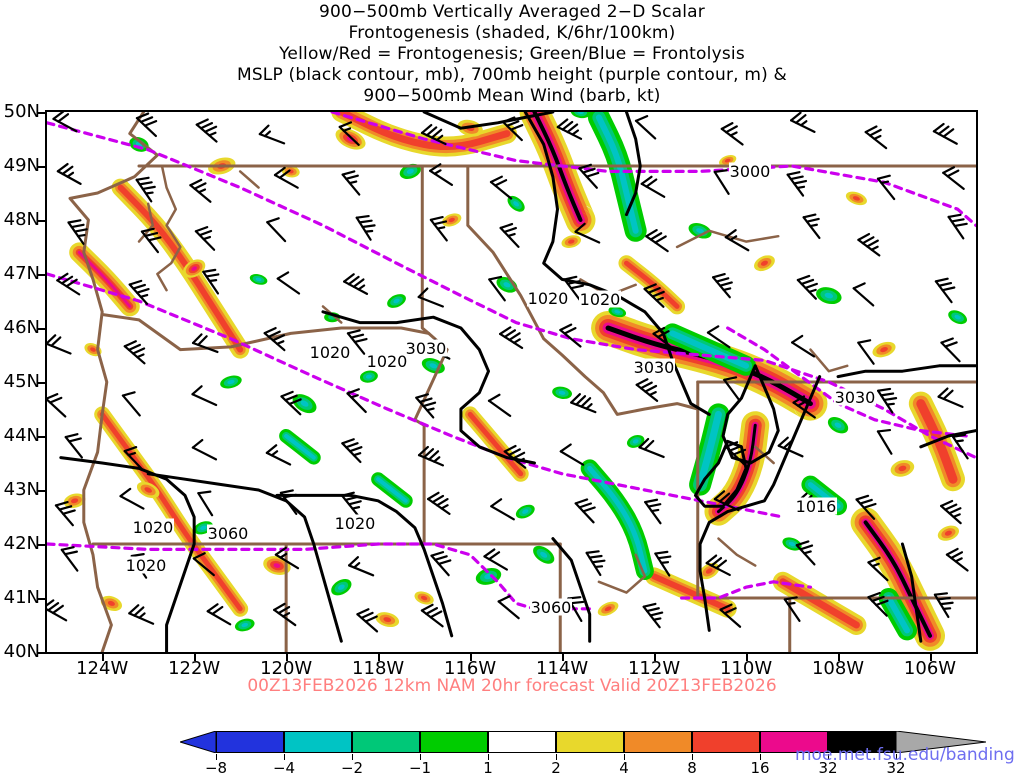 This screenshot has height=777, width=1024. Describe the element at coordinates (692, 768) in the screenshot. I see `colorbar-label-7: 8` at that location.